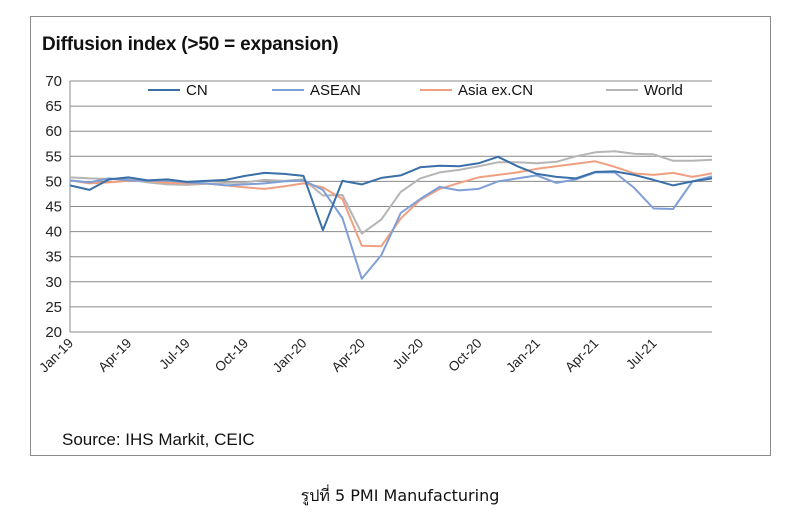  Describe the element at coordinates (53, 106) in the screenshot. I see `y-tick-label: 65` at that location.